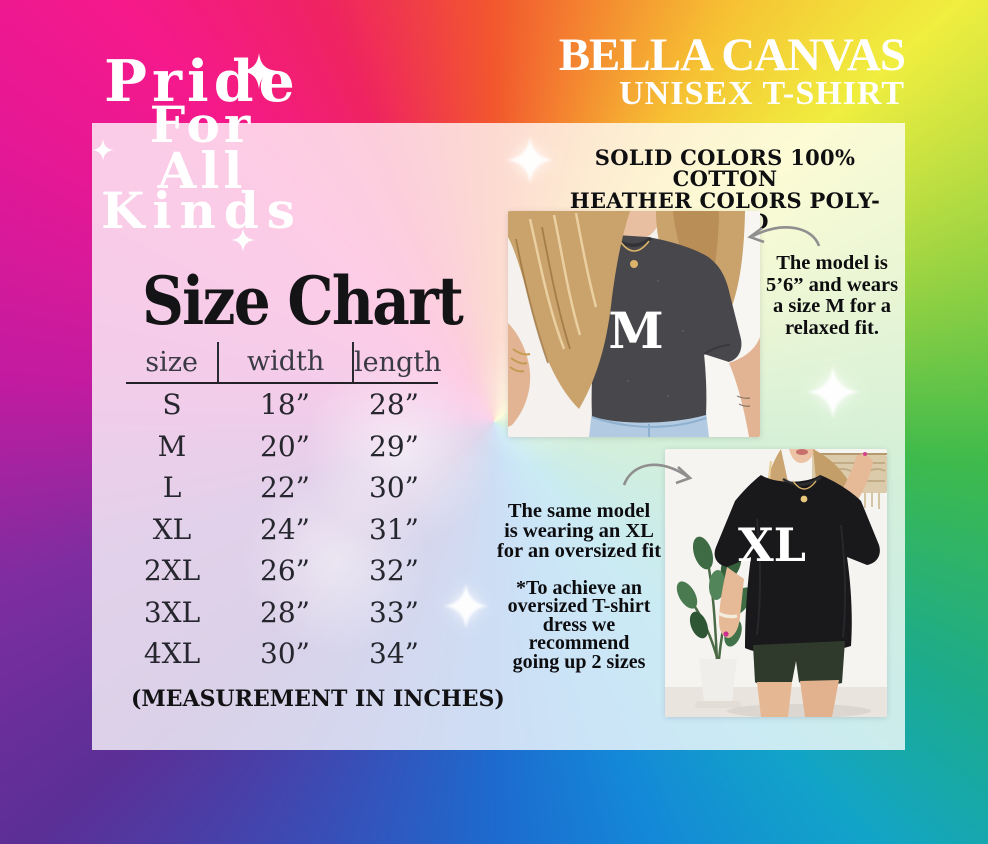 This screenshot has width=988, height=844. I want to click on length-value: 32”, so click(394, 571).